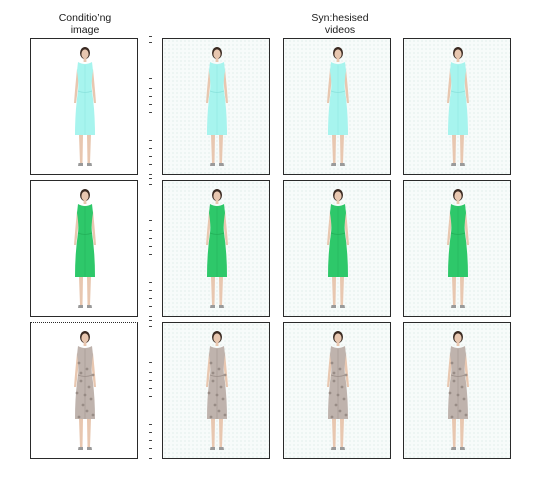  I want to click on synthesised-heading-line1: Syn:hesised, so click(340, 18).